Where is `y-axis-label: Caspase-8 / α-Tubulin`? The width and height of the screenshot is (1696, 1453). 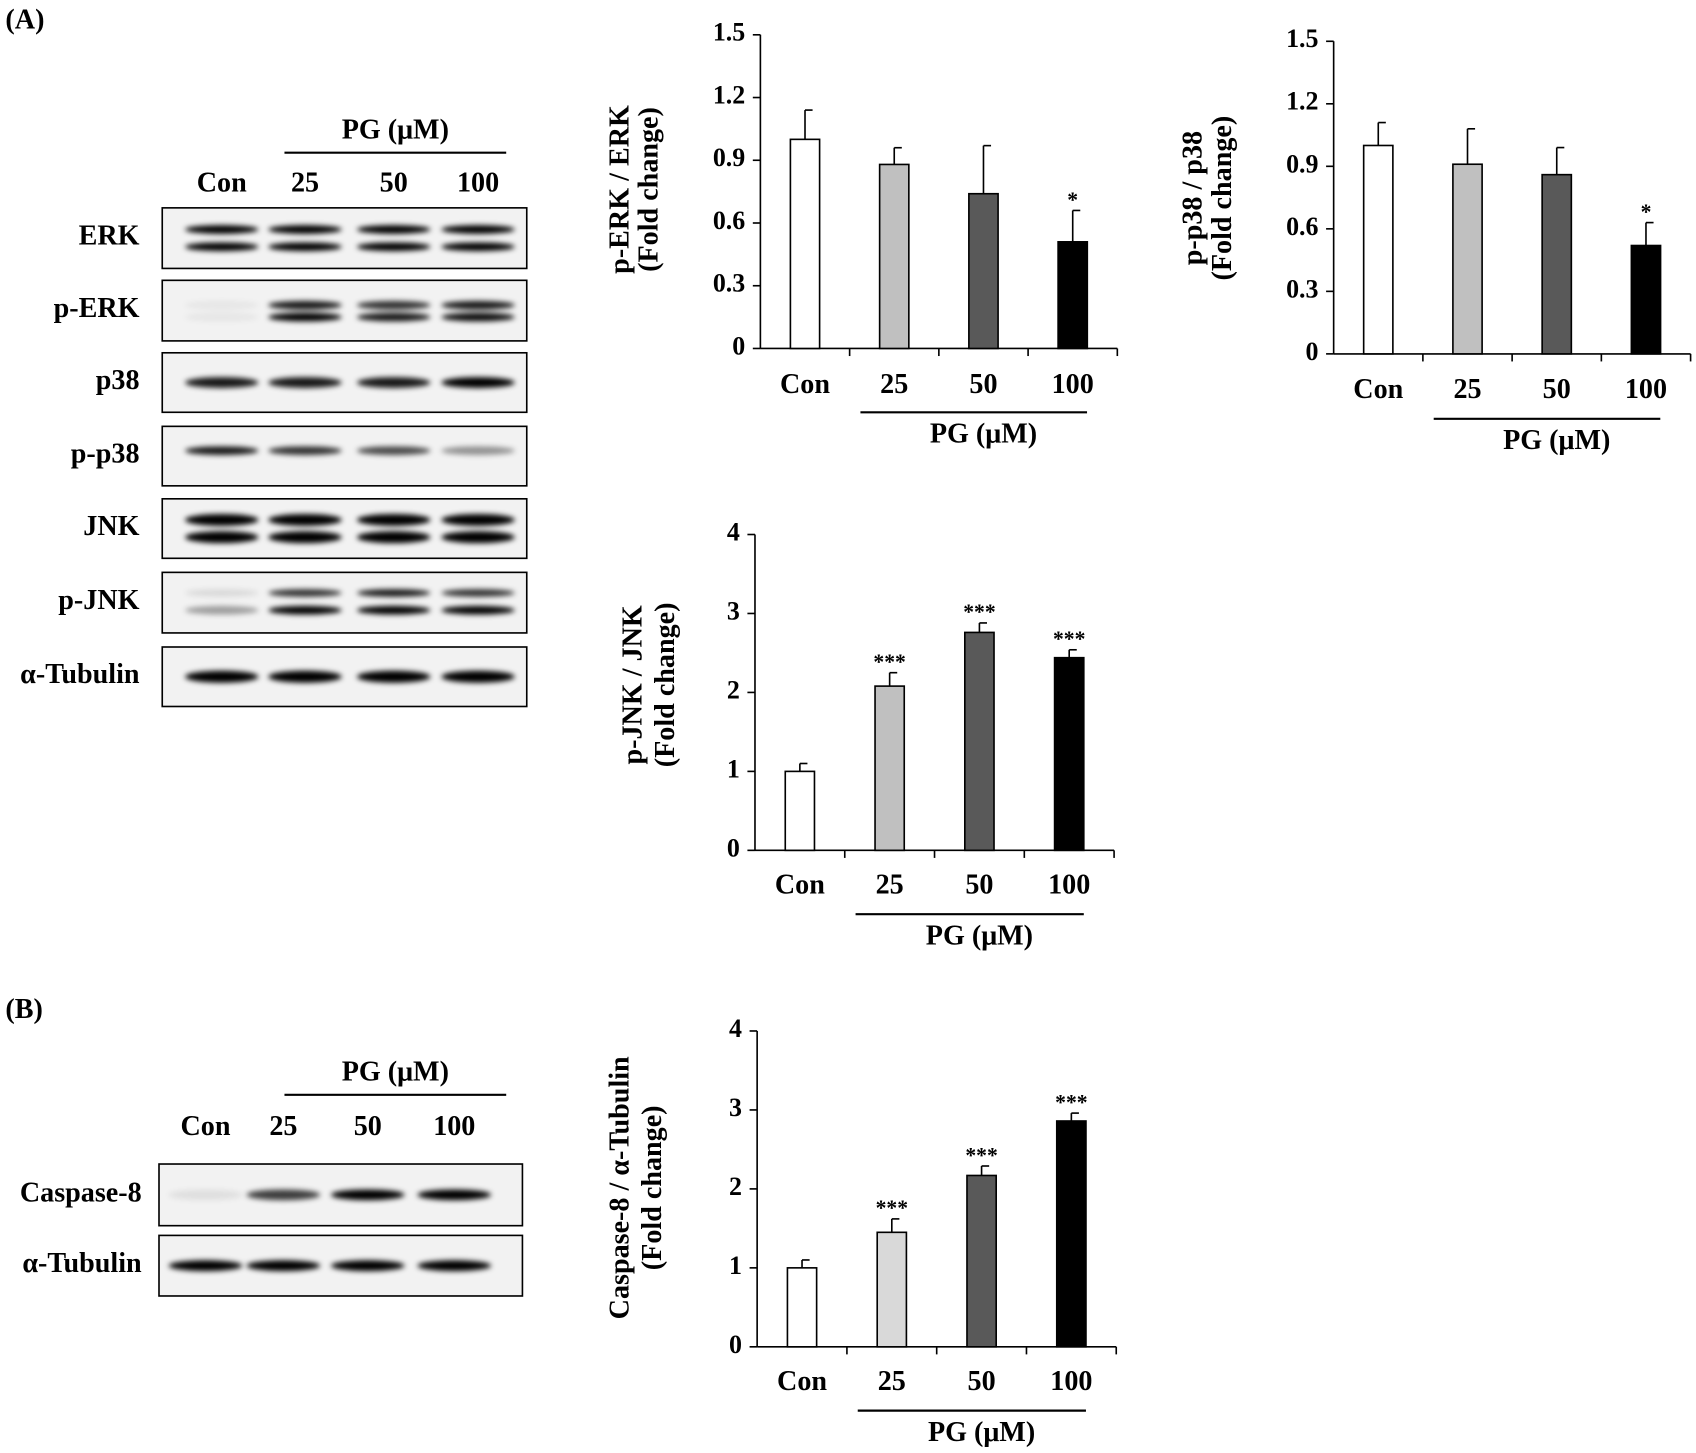
y-axis-label: Caspase-8 / α-Tubulin is located at coordinates (619, 1187).